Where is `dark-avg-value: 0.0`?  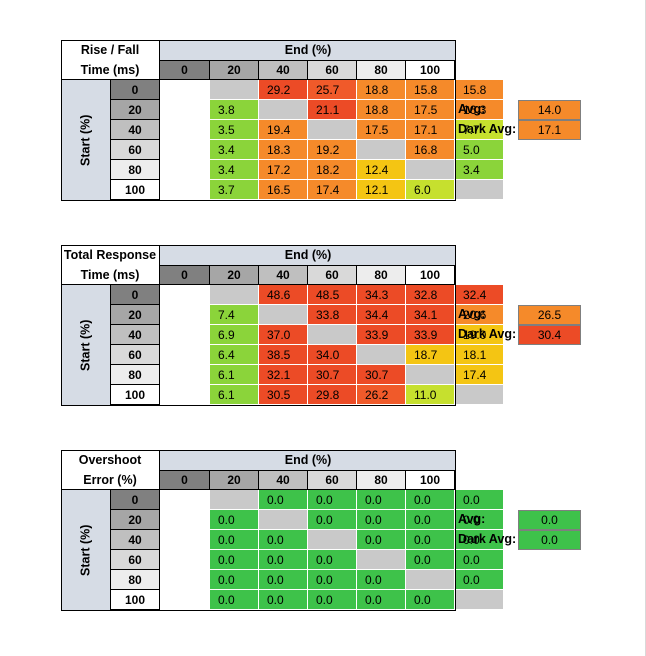
dark-avg-value: 0.0 is located at coordinates (549, 540).